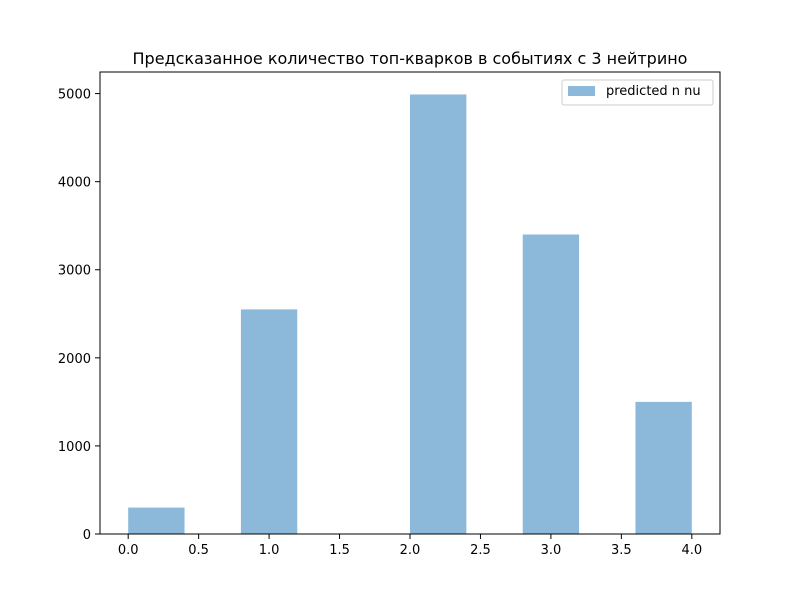 The width and height of the screenshot is (800, 600). I want to click on x-tick-label-5: 2.5, so click(480, 550).